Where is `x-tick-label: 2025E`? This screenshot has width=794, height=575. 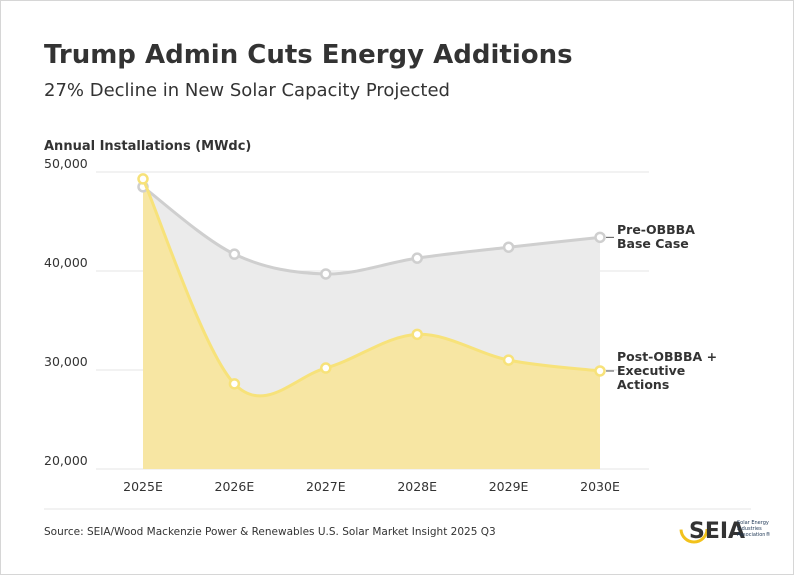 x-tick-label: 2025E is located at coordinates (143, 486).